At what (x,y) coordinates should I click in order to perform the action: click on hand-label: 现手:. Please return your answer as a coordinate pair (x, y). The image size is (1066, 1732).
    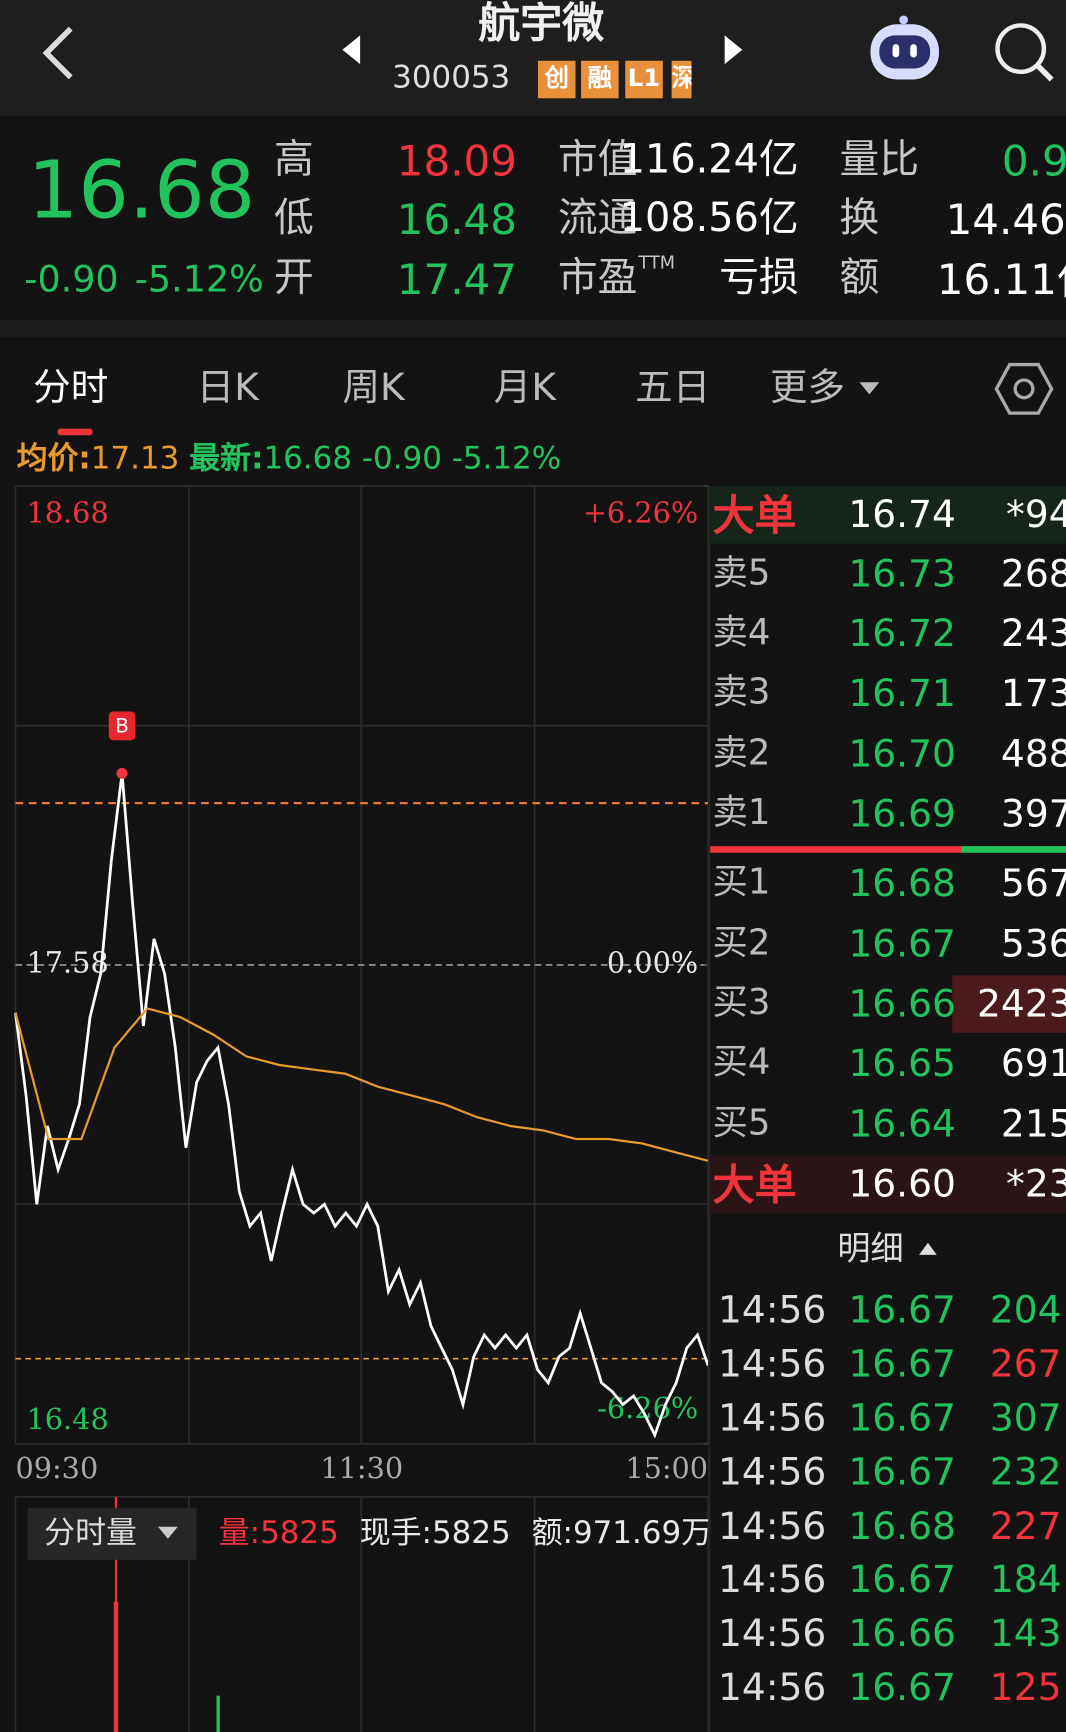
    Looking at the image, I should click on (395, 1532).